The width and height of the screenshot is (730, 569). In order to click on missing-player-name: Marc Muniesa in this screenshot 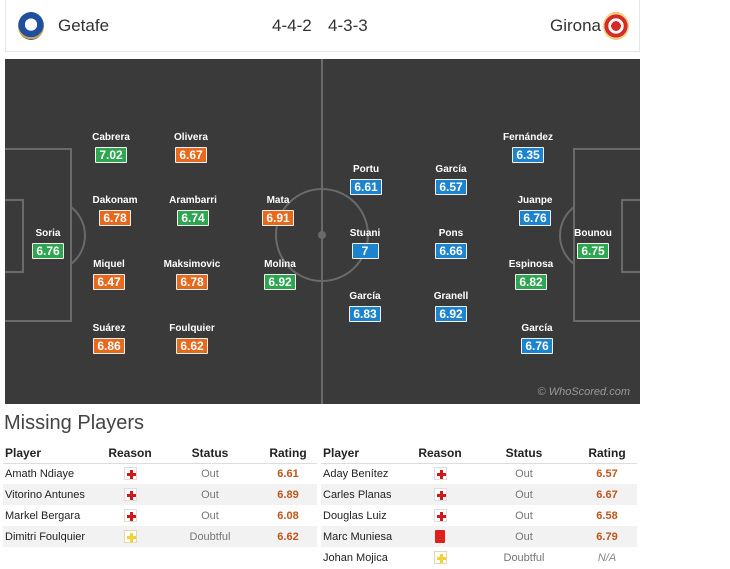, I will do `click(365, 536)`.